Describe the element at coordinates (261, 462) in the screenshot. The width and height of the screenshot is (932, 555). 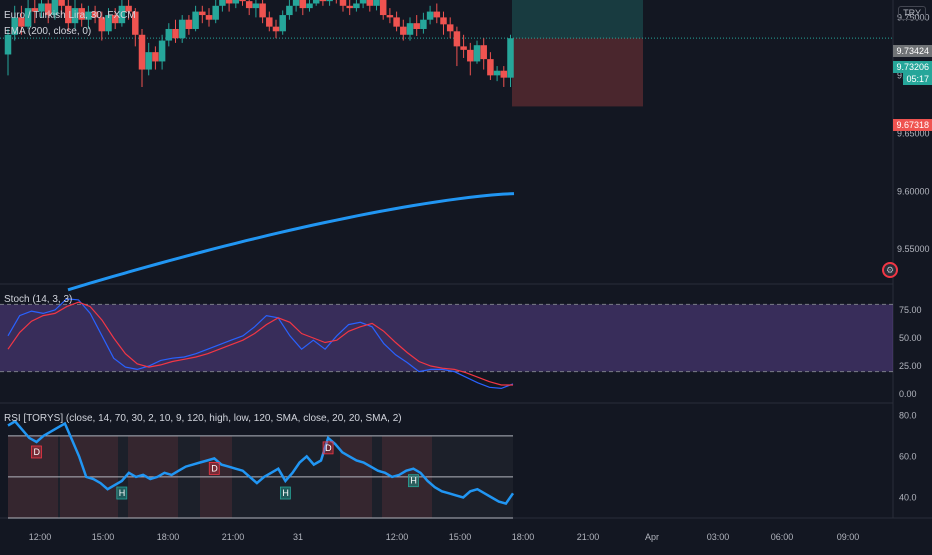
I see `rsi-line` at that location.